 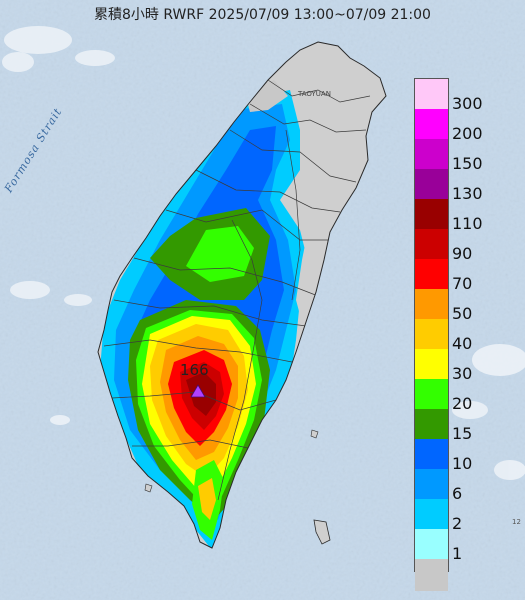 I want to click on legend-label: 110, so click(x=467, y=223).